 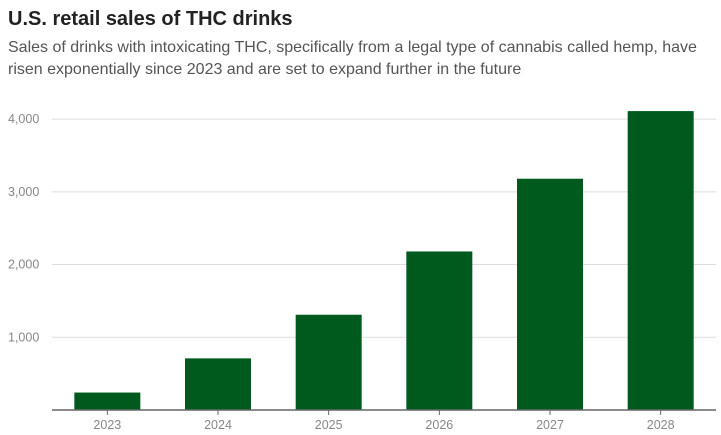 I want to click on x-tick-label: 2026, so click(x=439, y=425).